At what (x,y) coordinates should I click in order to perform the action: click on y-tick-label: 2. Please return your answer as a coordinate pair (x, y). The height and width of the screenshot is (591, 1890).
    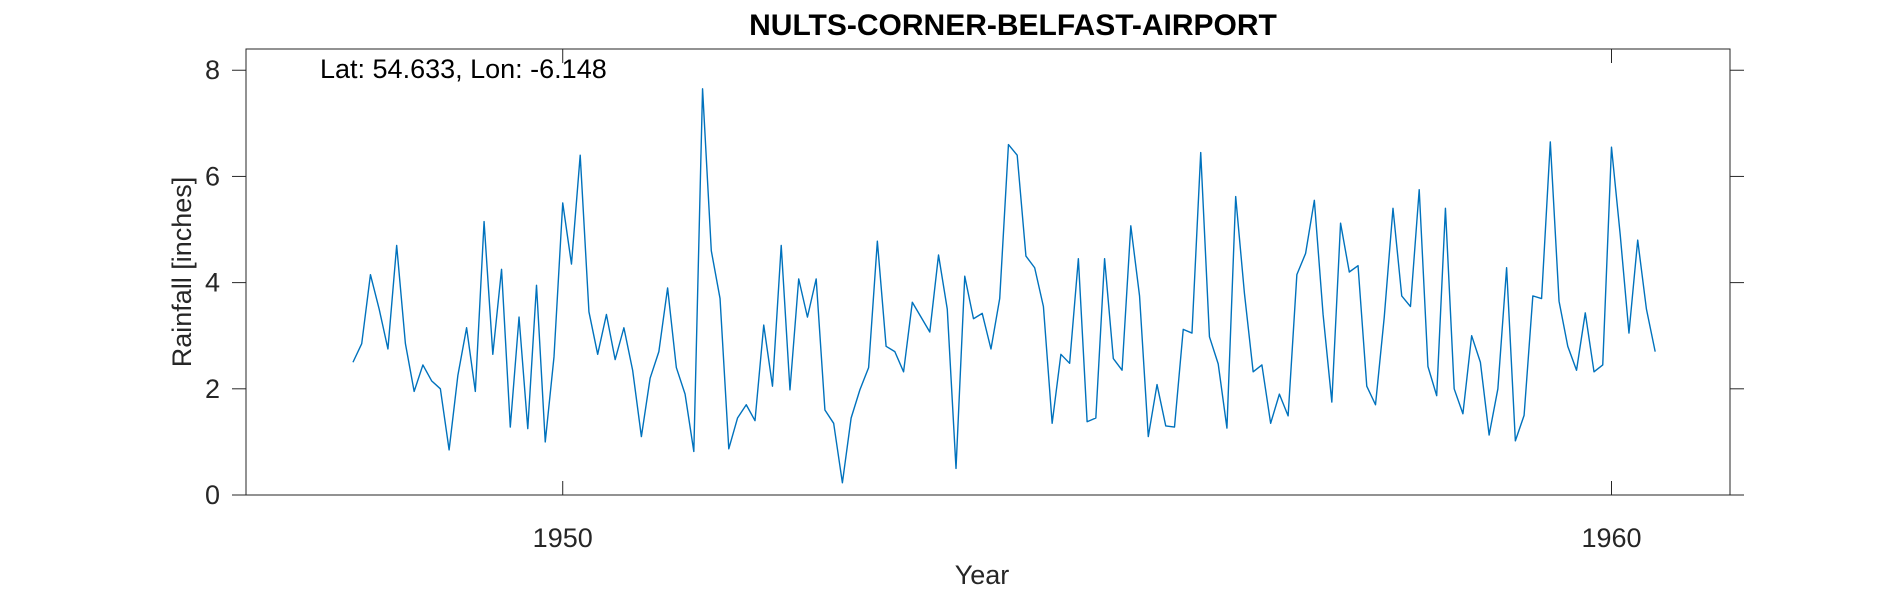
    Looking at the image, I should click on (212, 389).